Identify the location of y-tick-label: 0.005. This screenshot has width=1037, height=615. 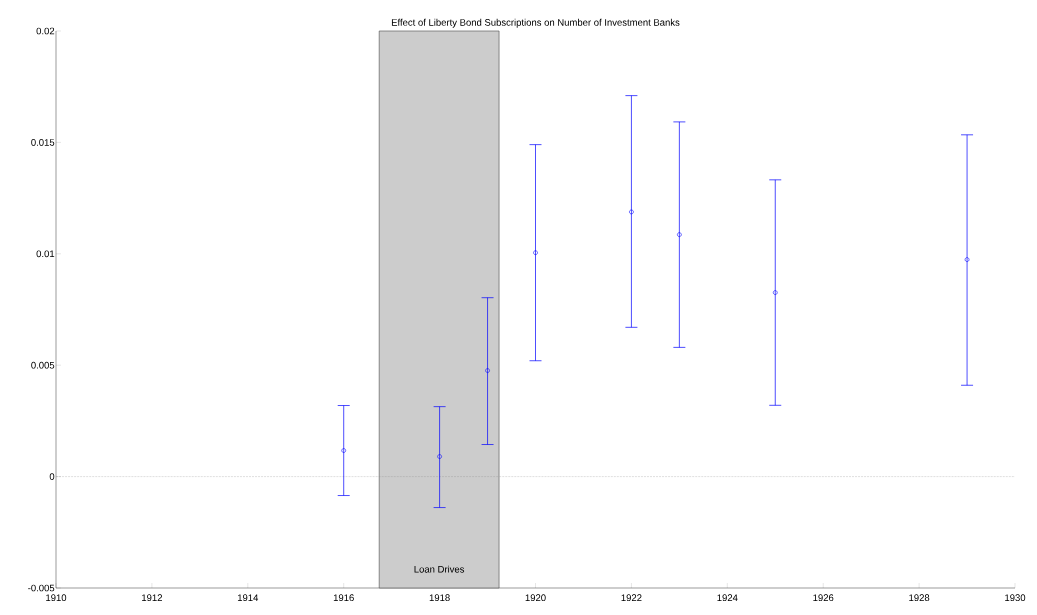
(43, 365).